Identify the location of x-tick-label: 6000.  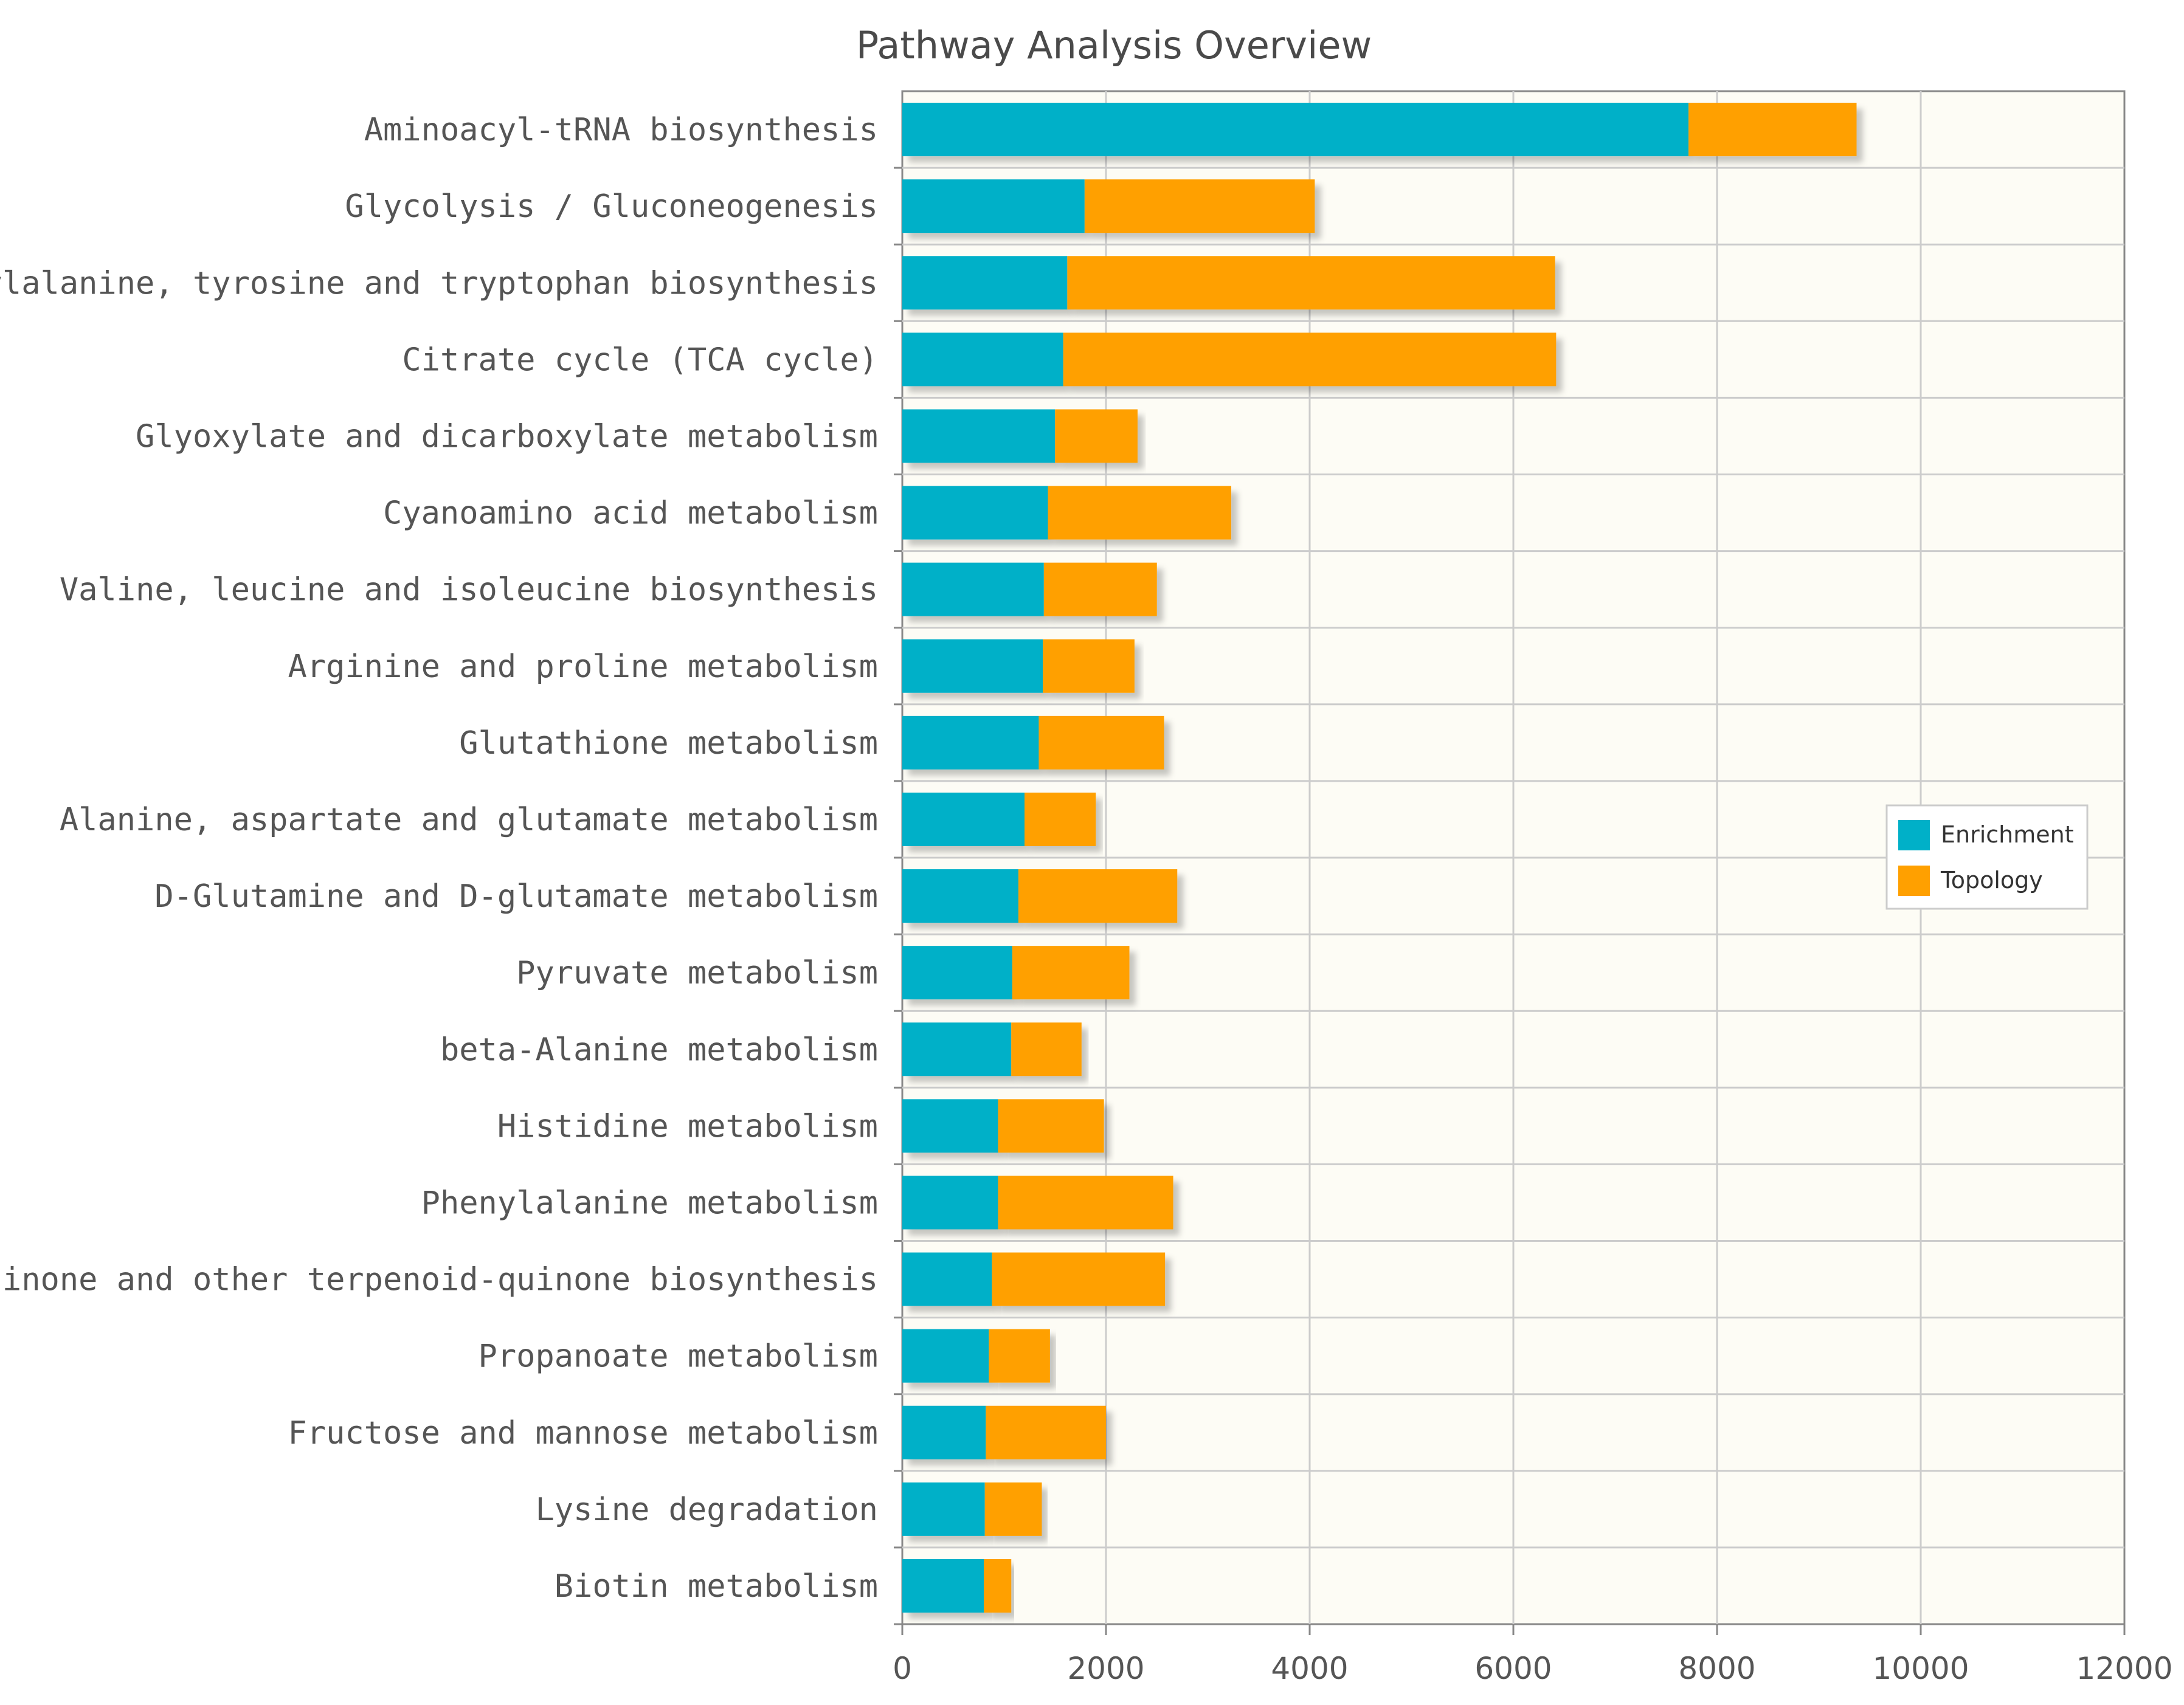
(1513, 1668).